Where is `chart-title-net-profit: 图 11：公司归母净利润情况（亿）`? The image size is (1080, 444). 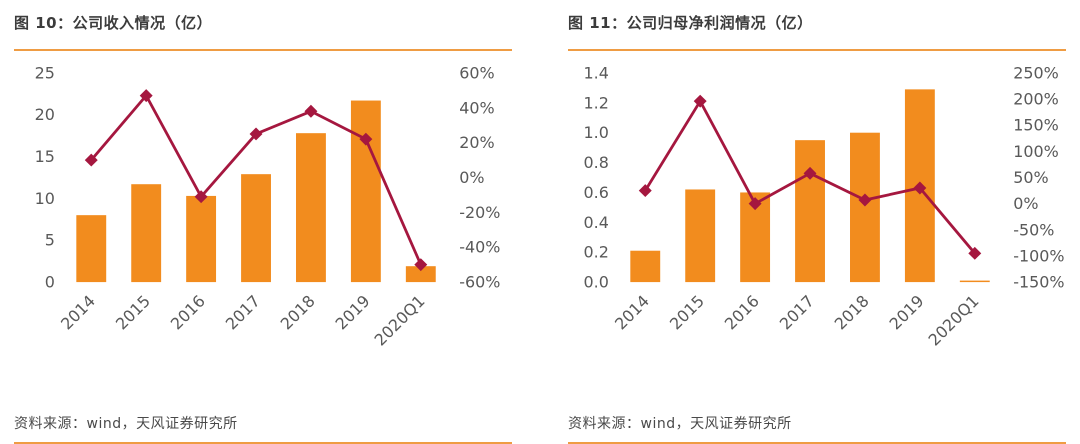 chart-title-net-profit: 图 11：公司归母净利润情况（亿） is located at coordinates (690, 23).